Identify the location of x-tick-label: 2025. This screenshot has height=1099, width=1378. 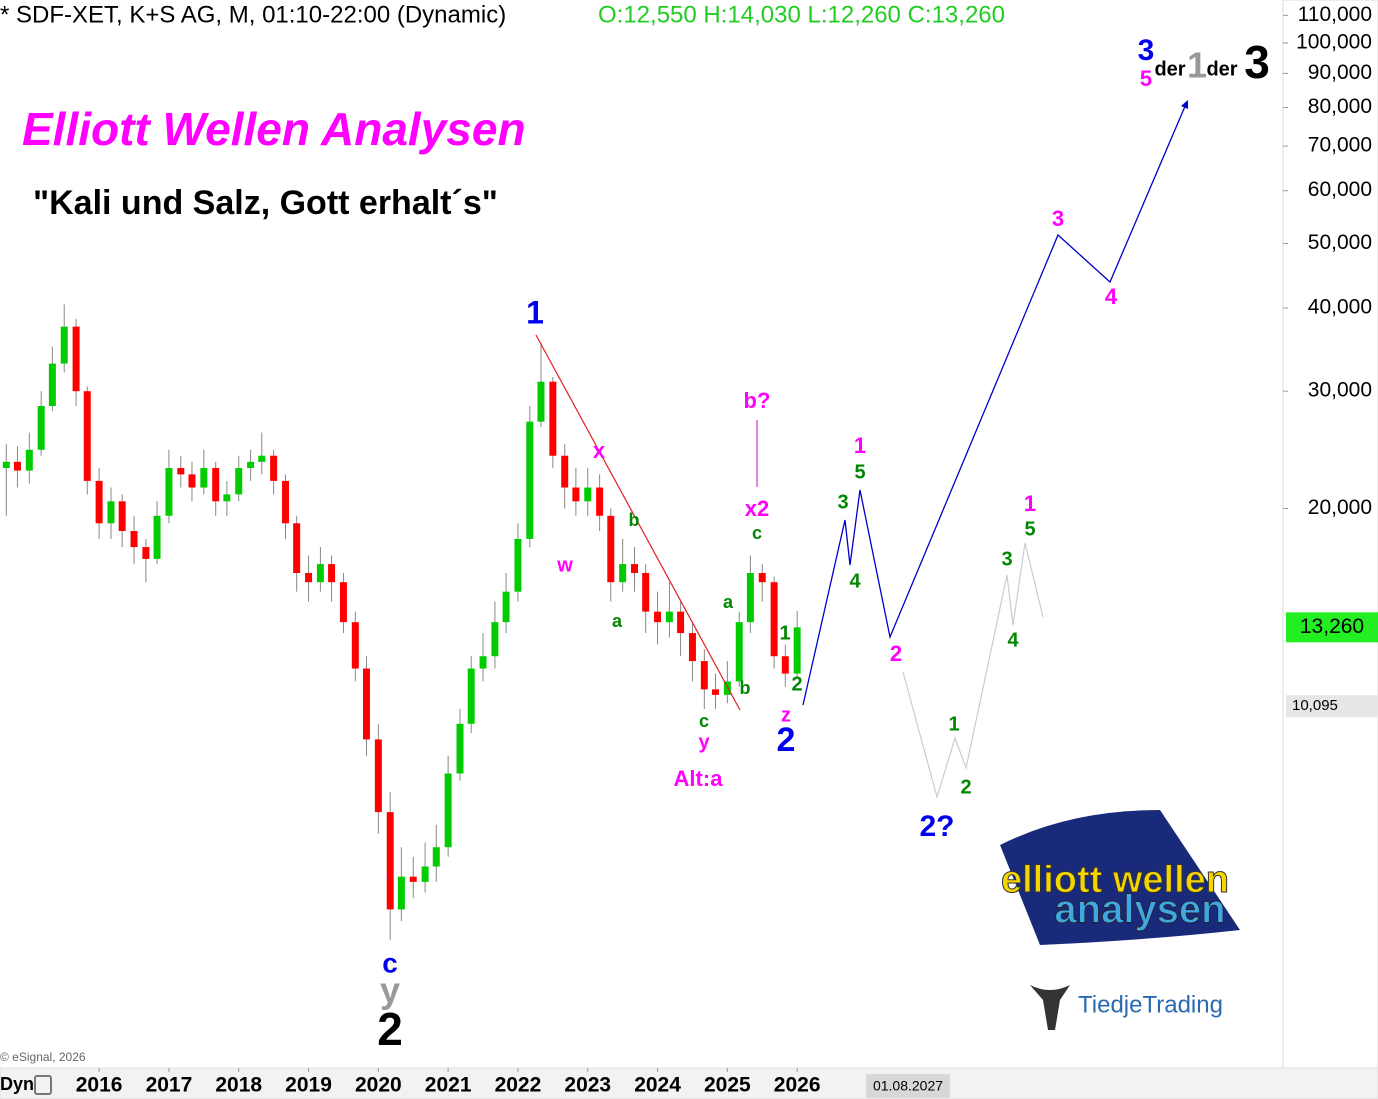
(727, 1085).